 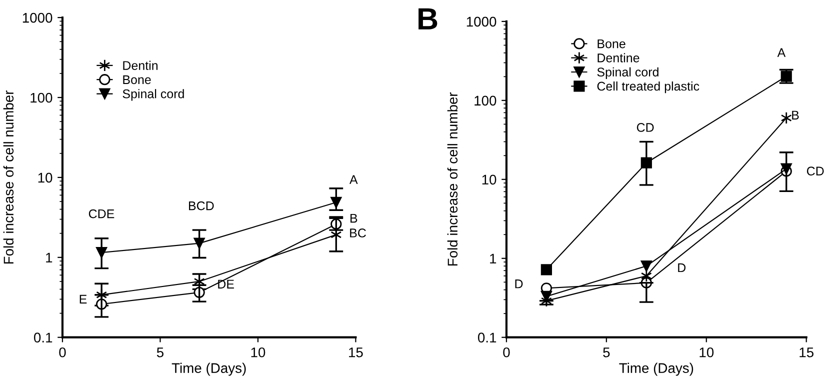 What do you see at coordinates (83, 299) in the screenshot?
I see `annotation: E` at bounding box center [83, 299].